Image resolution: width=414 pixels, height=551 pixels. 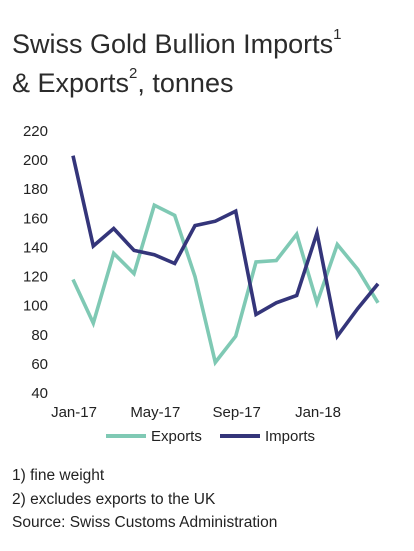 What do you see at coordinates (236, 412) in the screenshot?
I see `x-tick-label: Sep-17` at bounding box center [236, 412].